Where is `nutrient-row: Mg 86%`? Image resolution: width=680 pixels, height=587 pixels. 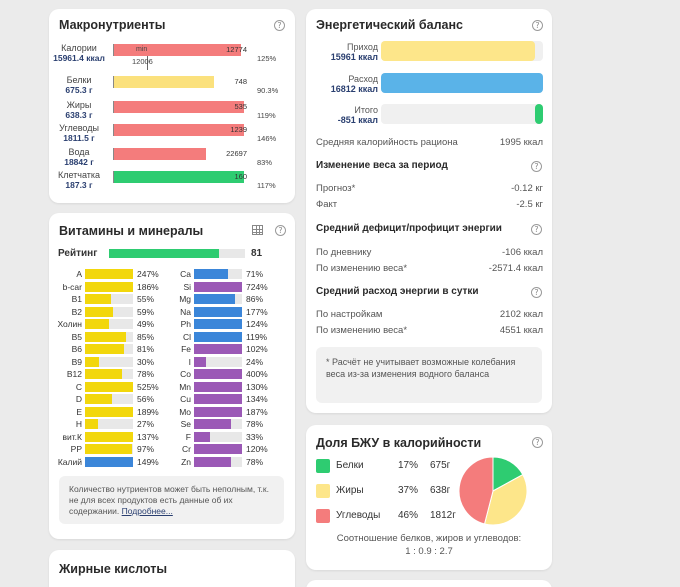 nutrient-row: Mg 86% is located at coordinates (221, 299).